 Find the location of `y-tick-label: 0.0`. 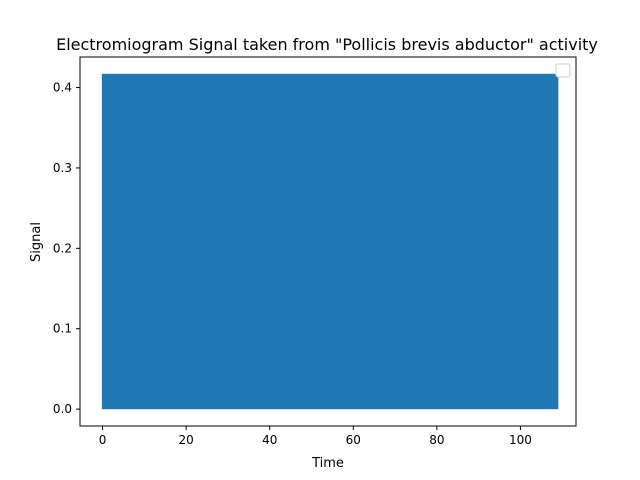

y-tick-label: 0.0 is located at coordinates (62, 409).